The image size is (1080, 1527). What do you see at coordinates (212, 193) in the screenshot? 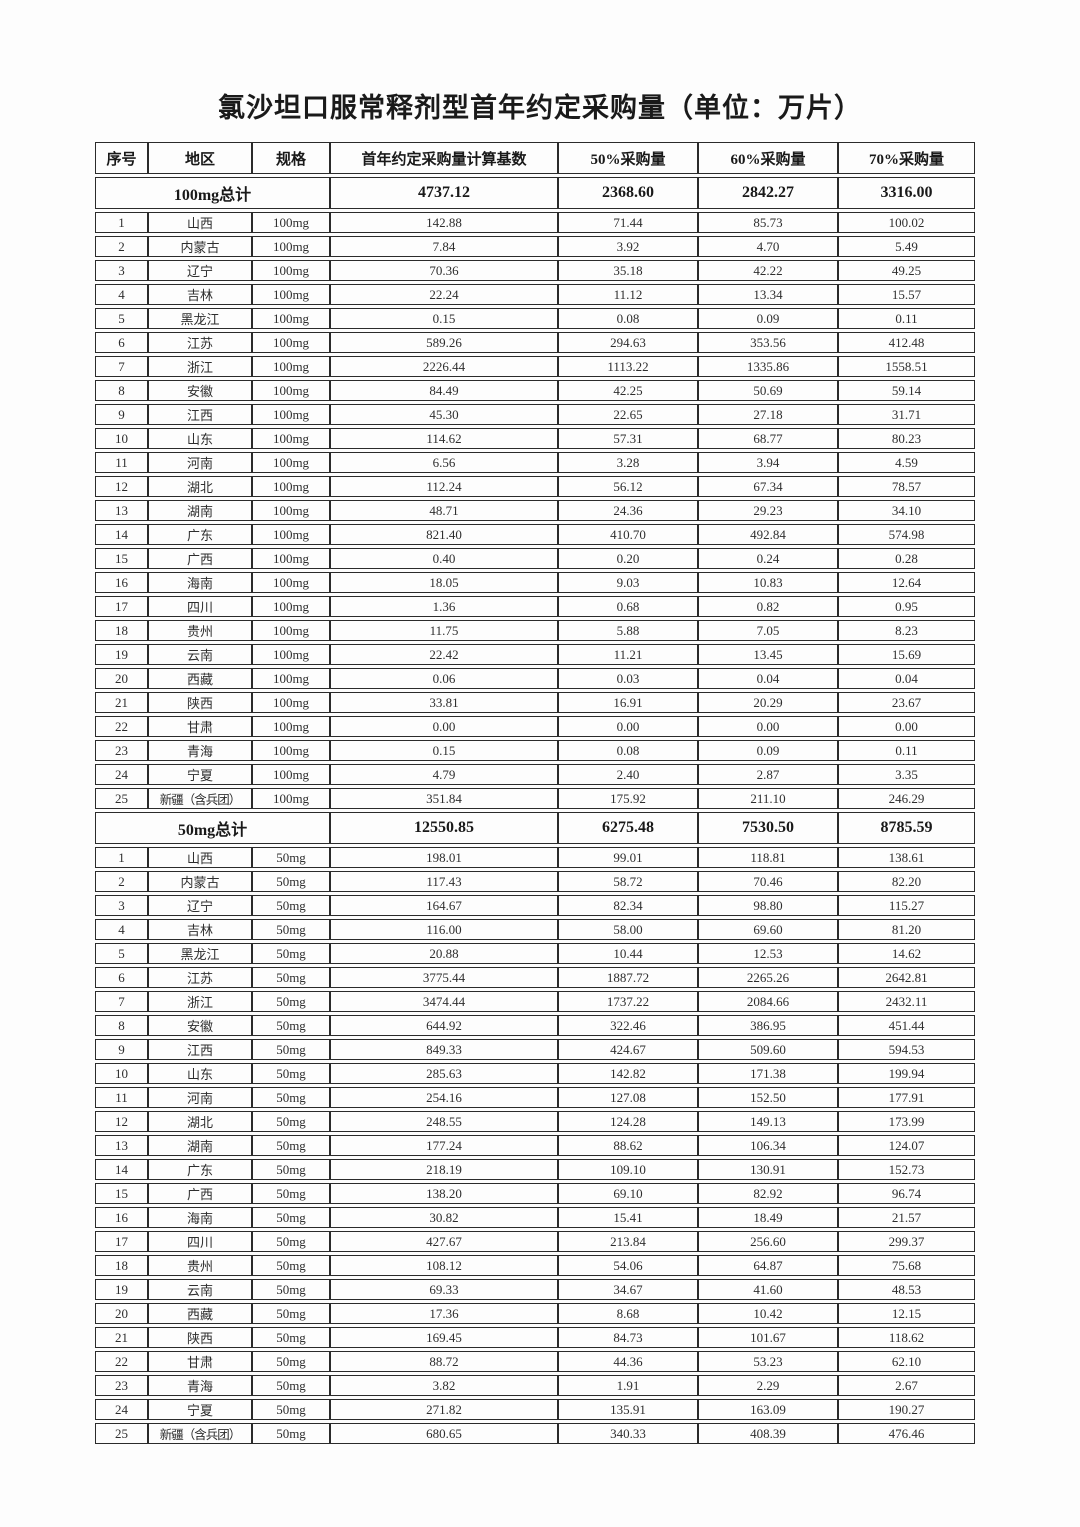
I see `section-summary-label: 100mg总计` at bounding box center [212, 193].